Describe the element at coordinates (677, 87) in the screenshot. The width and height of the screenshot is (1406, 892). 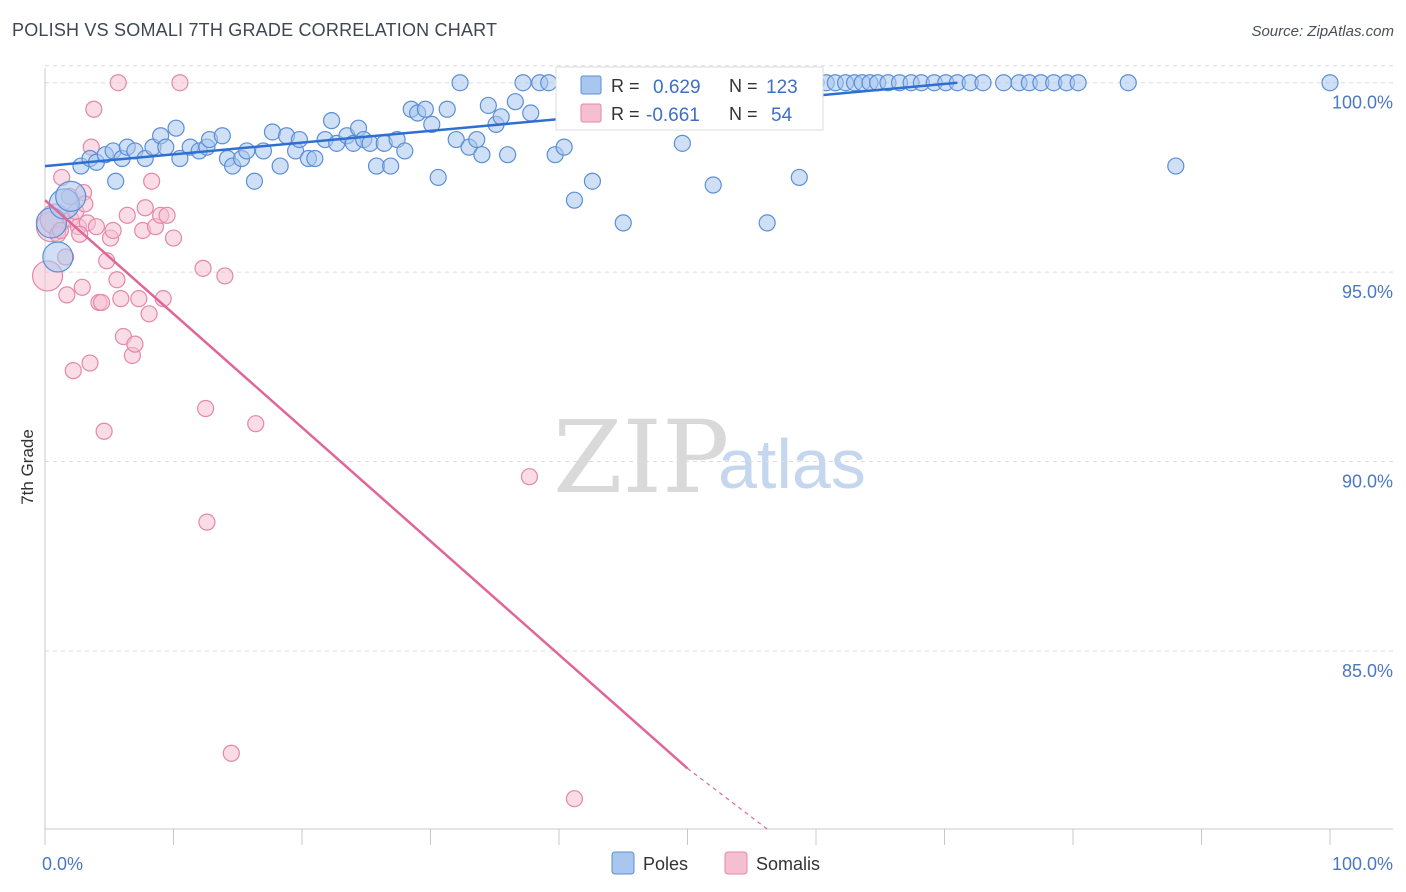
I see `poles-r-value: 0.629` at that location.